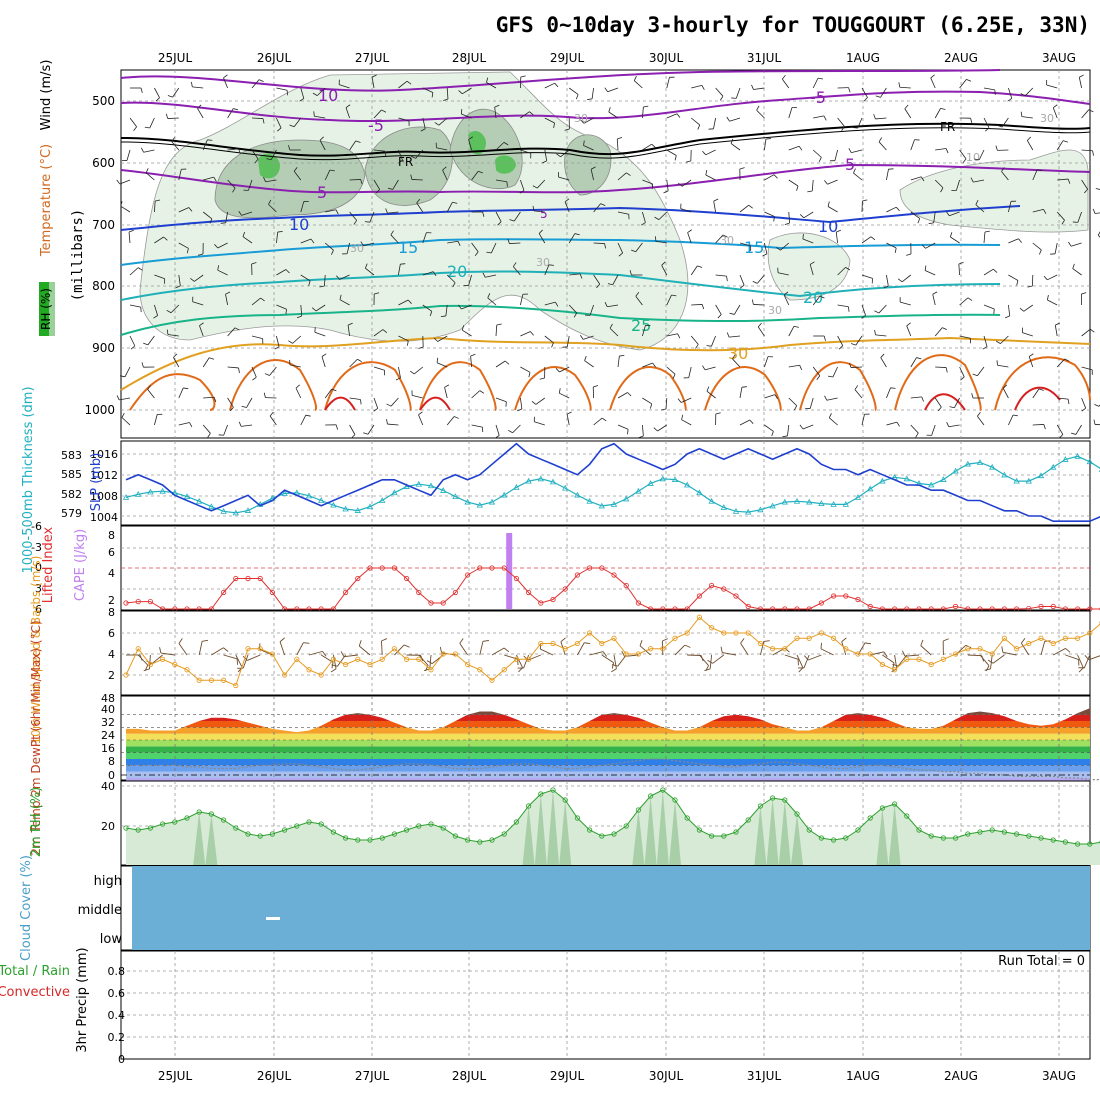  I want to click on rh-contour-label: 30, so click(357, 248).